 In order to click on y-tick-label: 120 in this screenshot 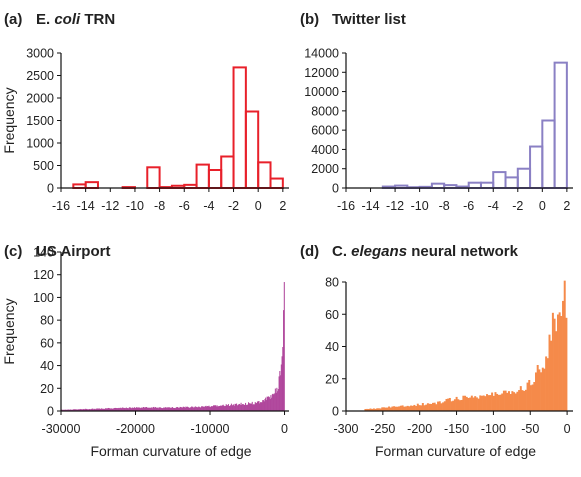, I will do `click(43, 275)`.